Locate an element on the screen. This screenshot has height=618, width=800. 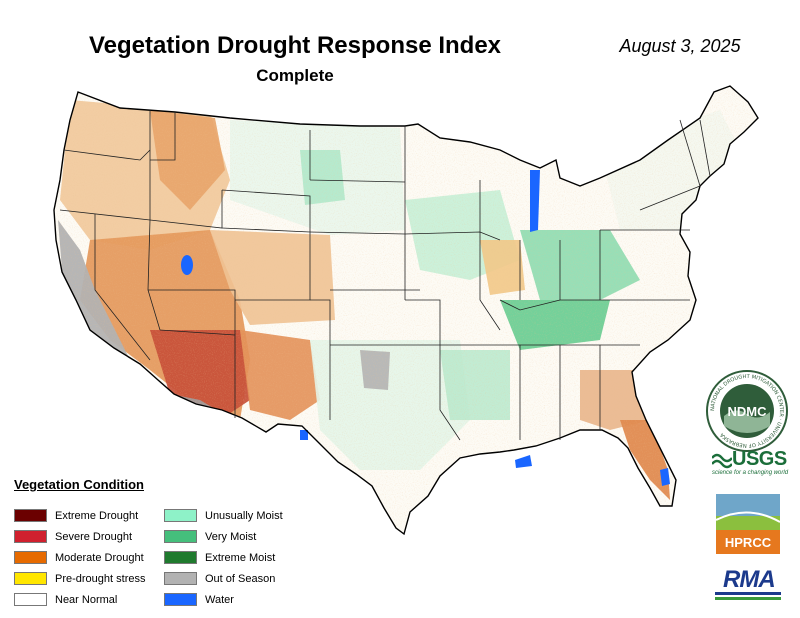
legend-item-water: Water is located at coordinates (223, 599).